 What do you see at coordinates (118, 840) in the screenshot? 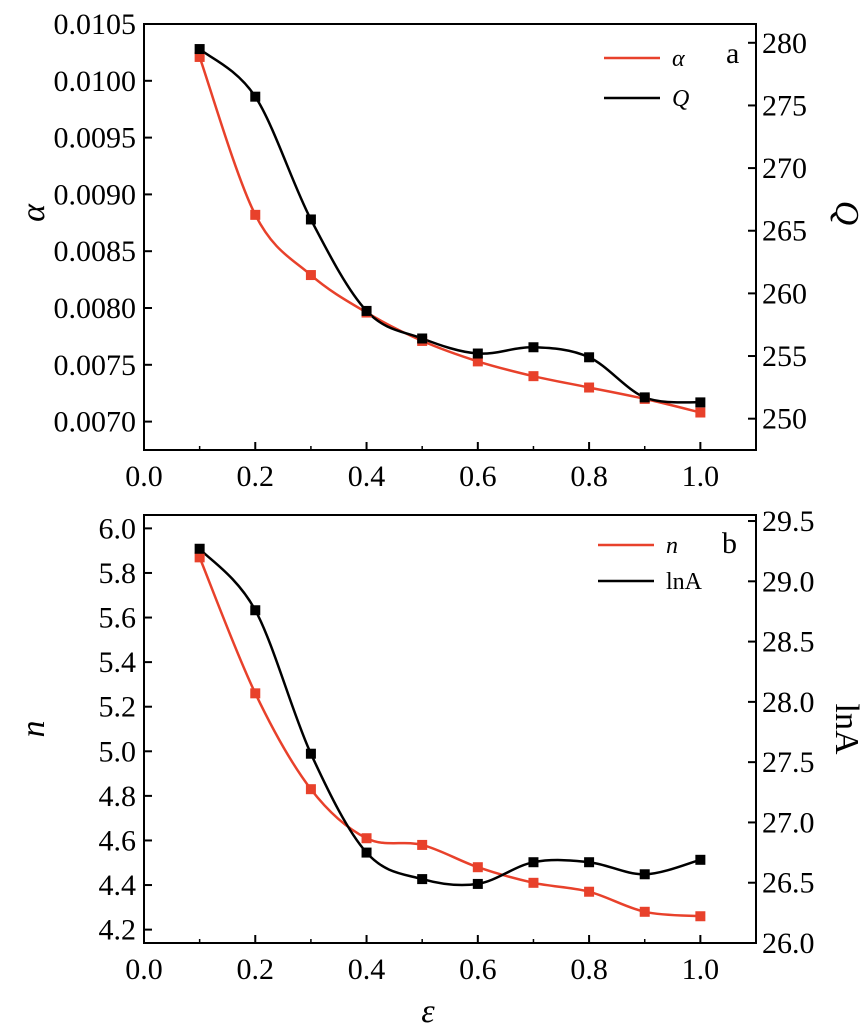
I see `left-tick-label: 4.6` at bounding box center [118, 840].